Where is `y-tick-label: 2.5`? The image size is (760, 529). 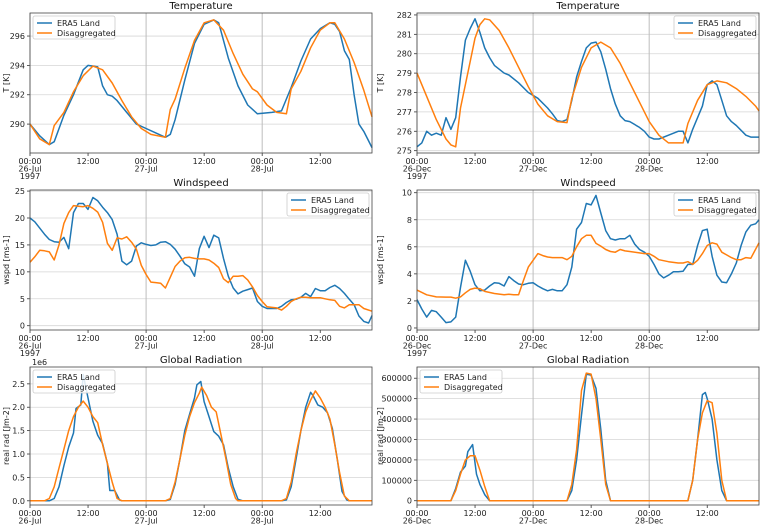 y-tick-label: 2.5 is located at coordinates (18, 384).